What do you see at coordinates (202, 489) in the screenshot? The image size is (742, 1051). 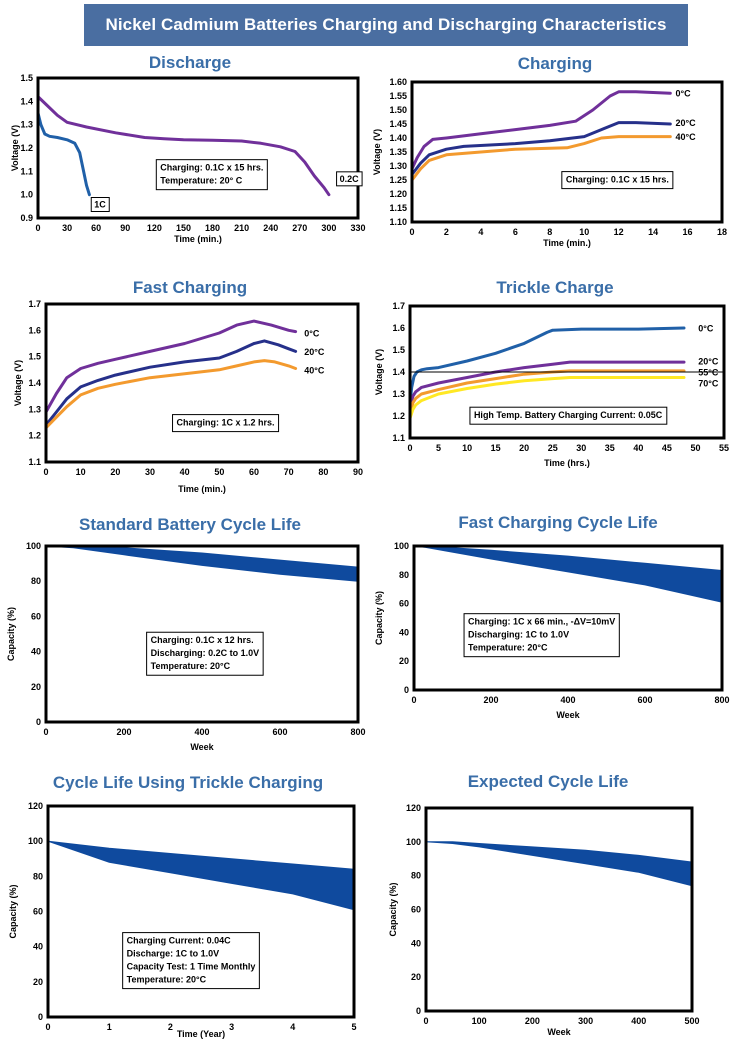 I see `x-axis-label: Time (min.)` at bounding box center [202, 489].